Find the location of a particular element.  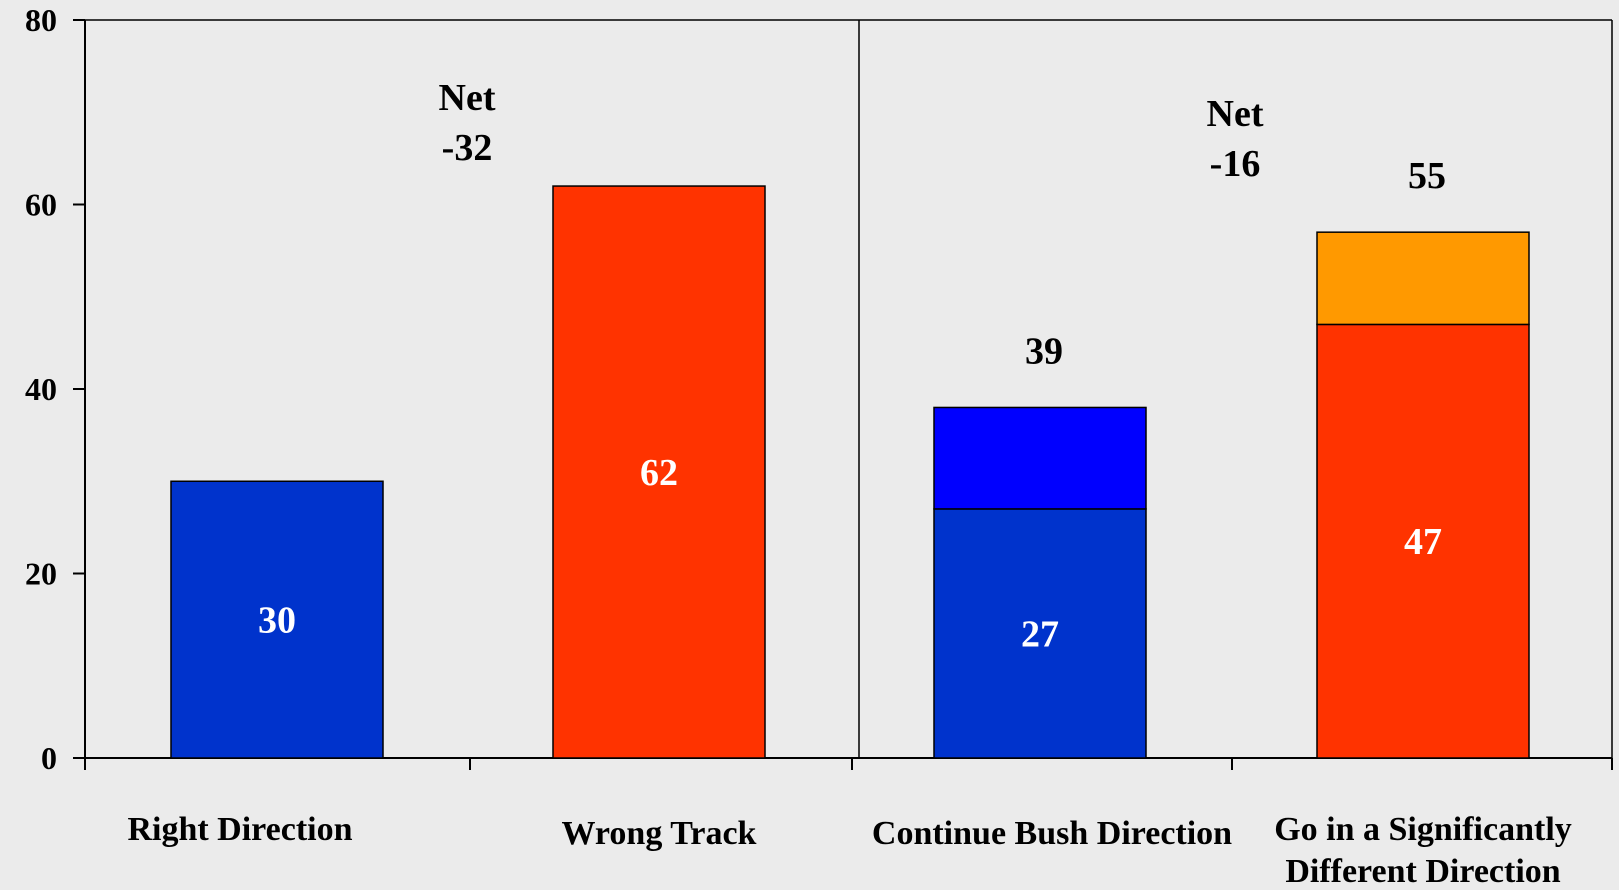

category-label: Wrong Track is located at coordinates (659, 833).